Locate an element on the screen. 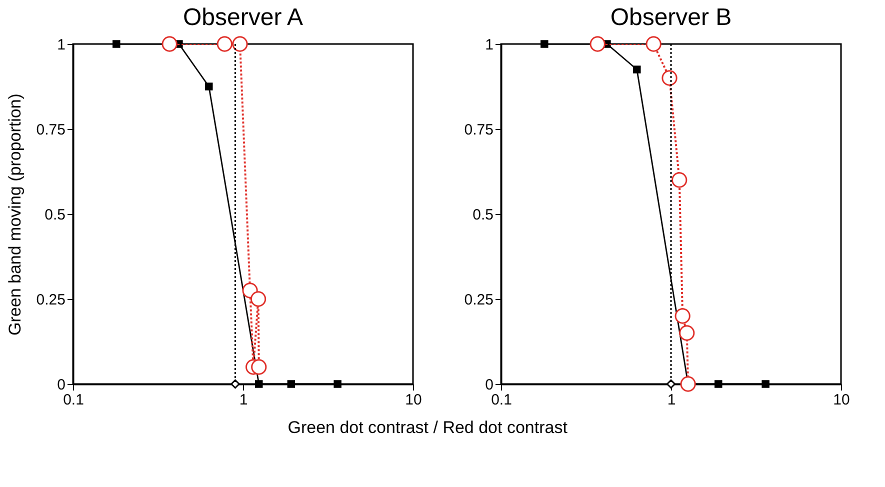 The image size is (885, 487). chart-title: Observer A is located at coordinates (243, 17).